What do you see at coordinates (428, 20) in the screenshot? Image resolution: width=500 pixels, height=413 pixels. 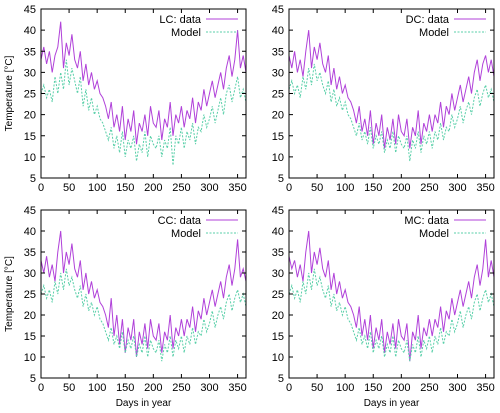 I see `legend-entry-label: DC: data` at bounding box center [428, 20].